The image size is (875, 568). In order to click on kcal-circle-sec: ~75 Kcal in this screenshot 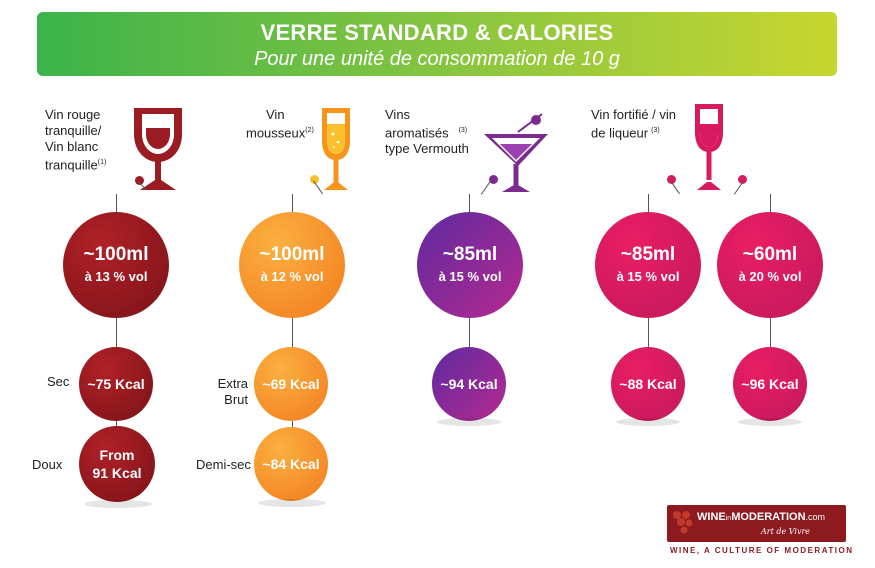, I will do `click(116, 384)`.